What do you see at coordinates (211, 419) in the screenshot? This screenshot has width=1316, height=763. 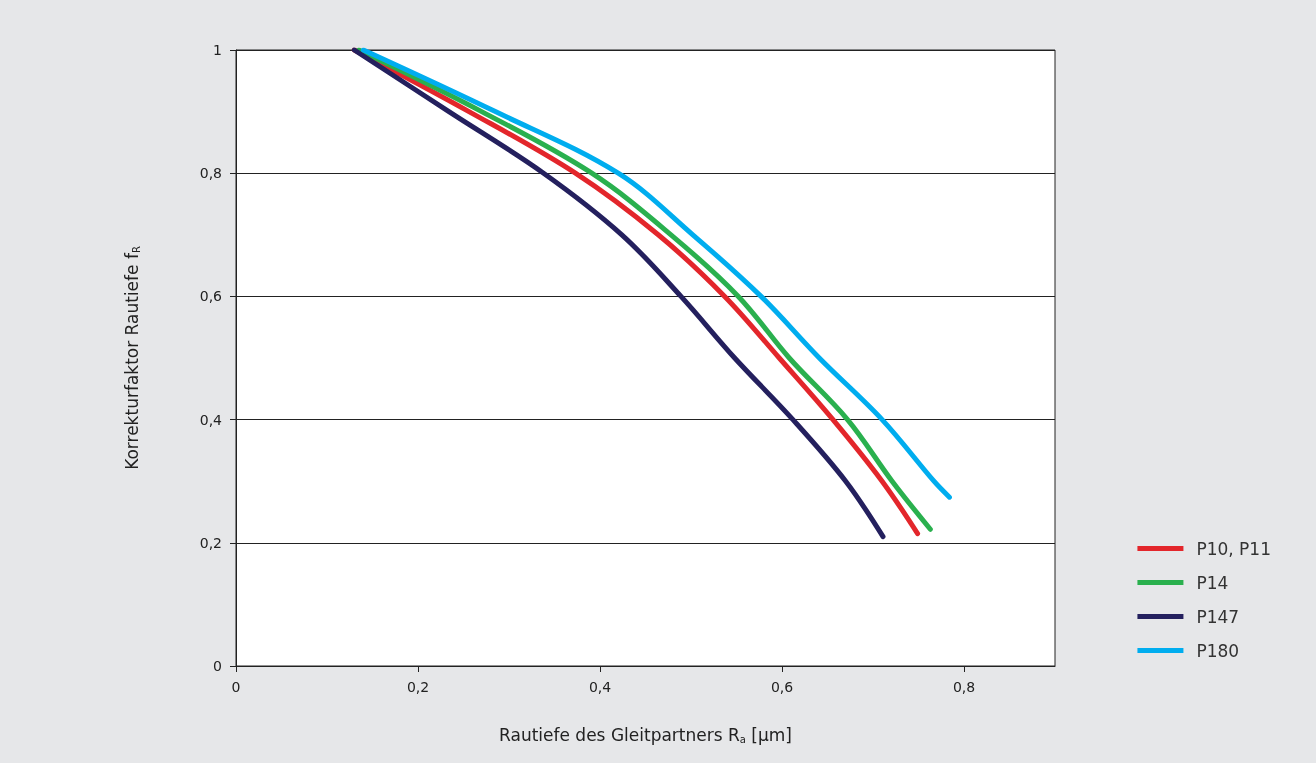 I see `y-tick-label: 0,4` at bounding box center [211, 419].